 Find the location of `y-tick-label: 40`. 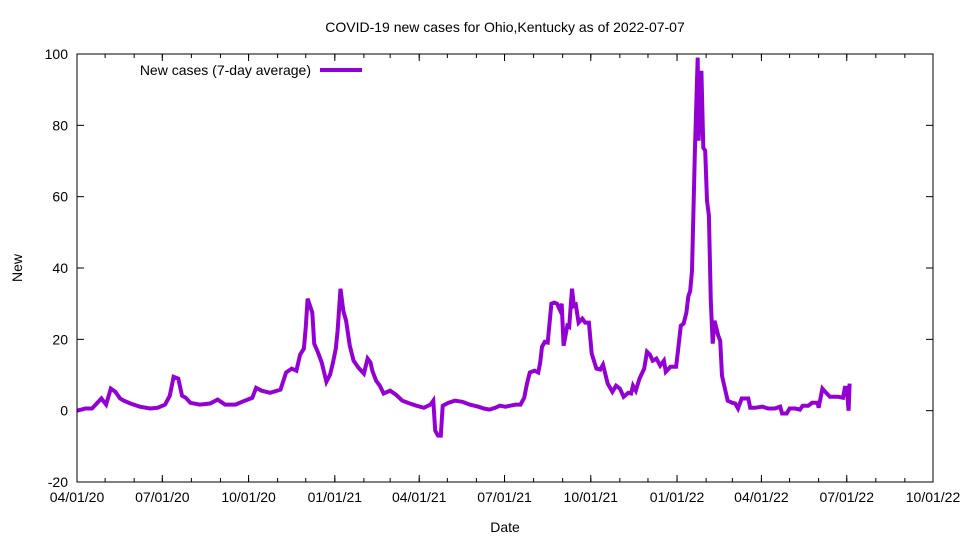

y-tick-label: 40 is located at coordinates (60, 268).